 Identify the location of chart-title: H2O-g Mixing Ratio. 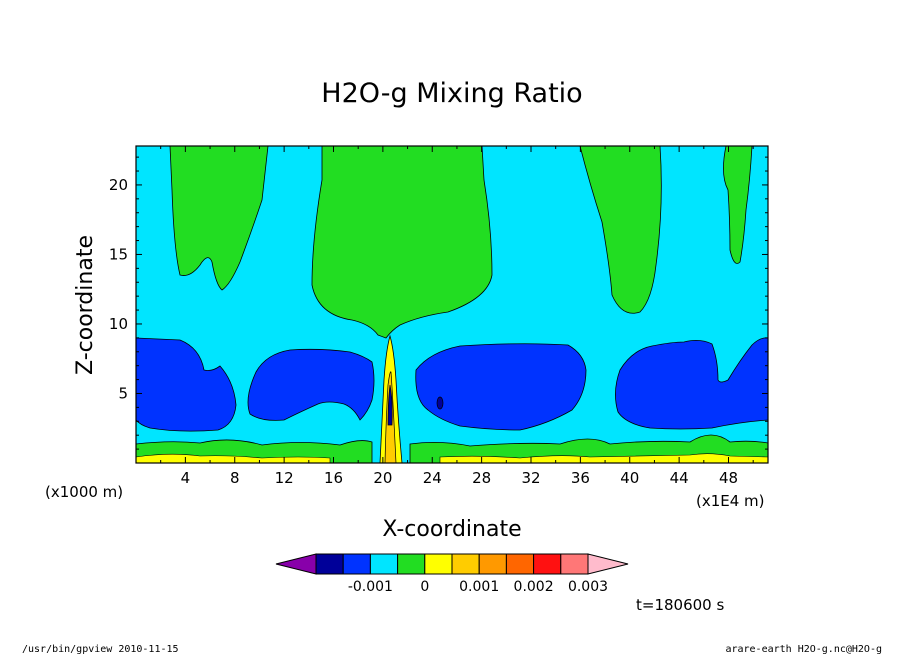
(451, 93).